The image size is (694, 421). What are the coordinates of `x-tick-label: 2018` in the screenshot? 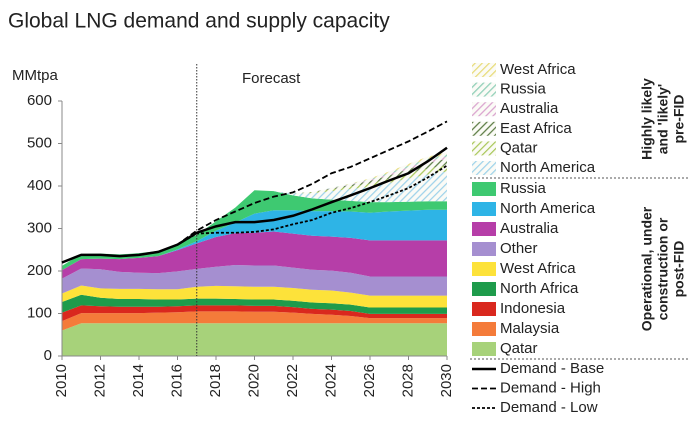 It's located at (215, 380).